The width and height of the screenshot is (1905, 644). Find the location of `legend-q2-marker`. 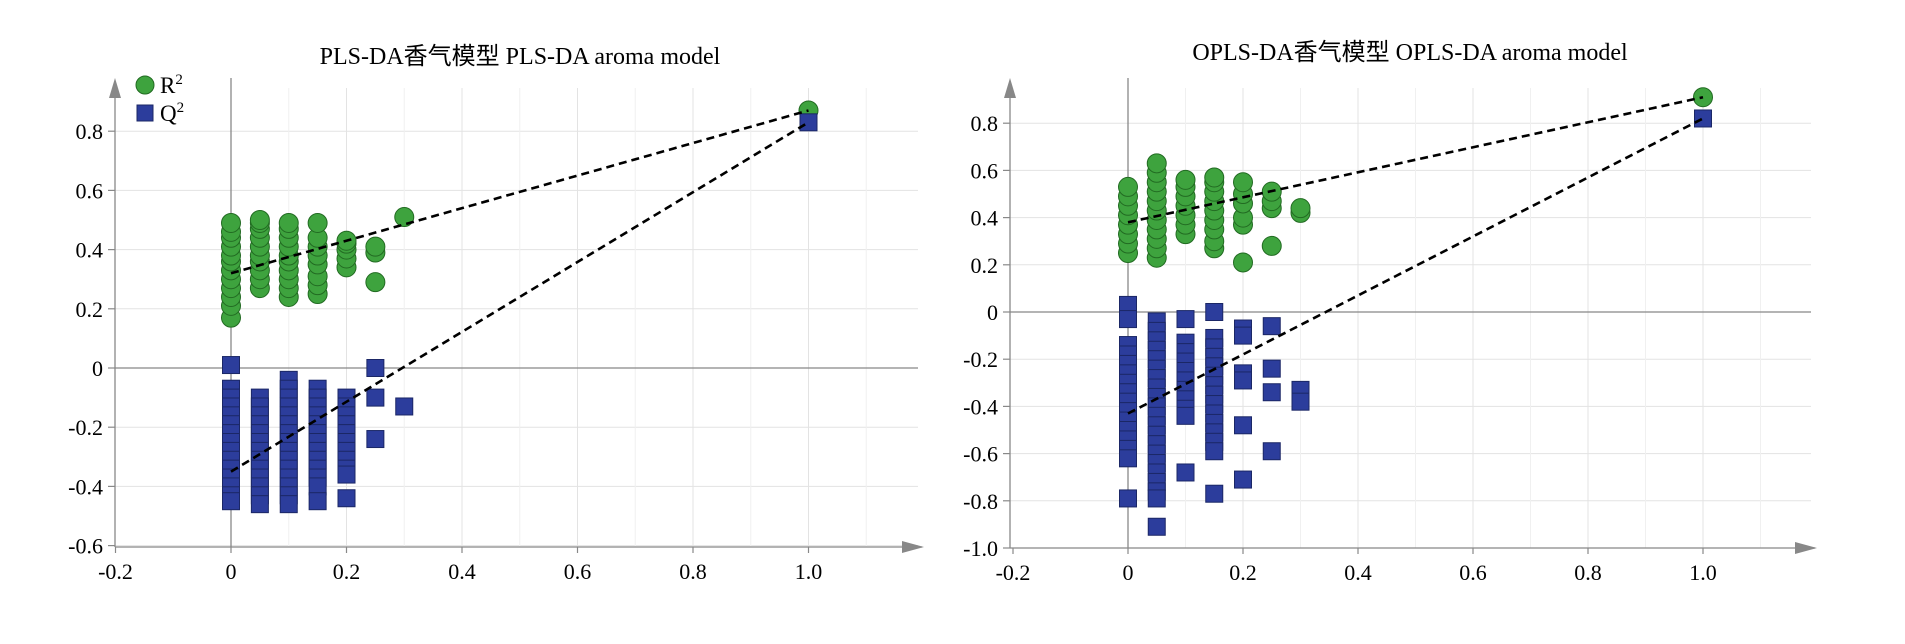

legend-q2-marker is located at coordinates (145, 113).